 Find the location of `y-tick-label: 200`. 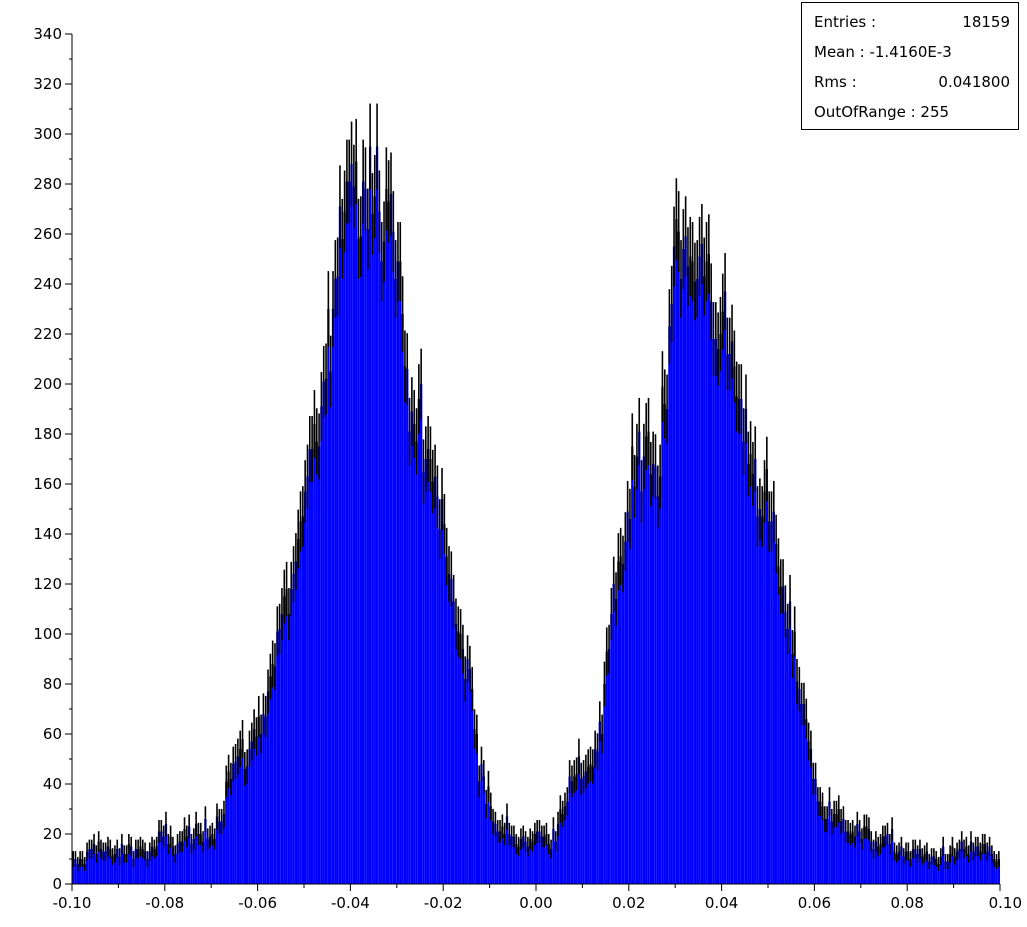

y-tick-label: 200 is located at coordinates (47, 384).